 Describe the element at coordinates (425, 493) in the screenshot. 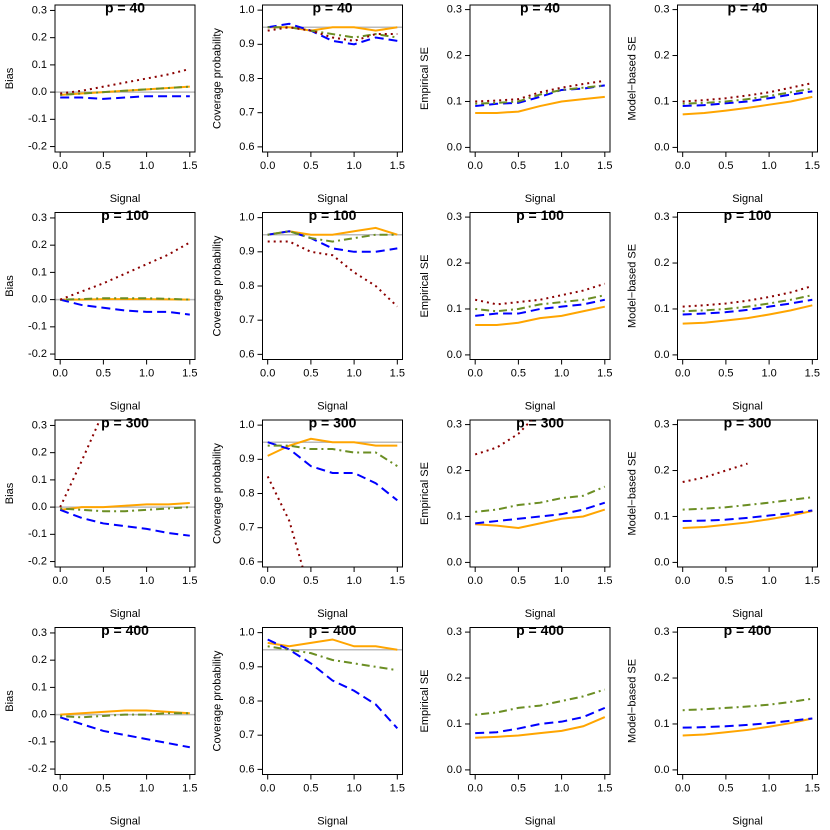

I see `y-axis-label: Empirical SE` at that location.